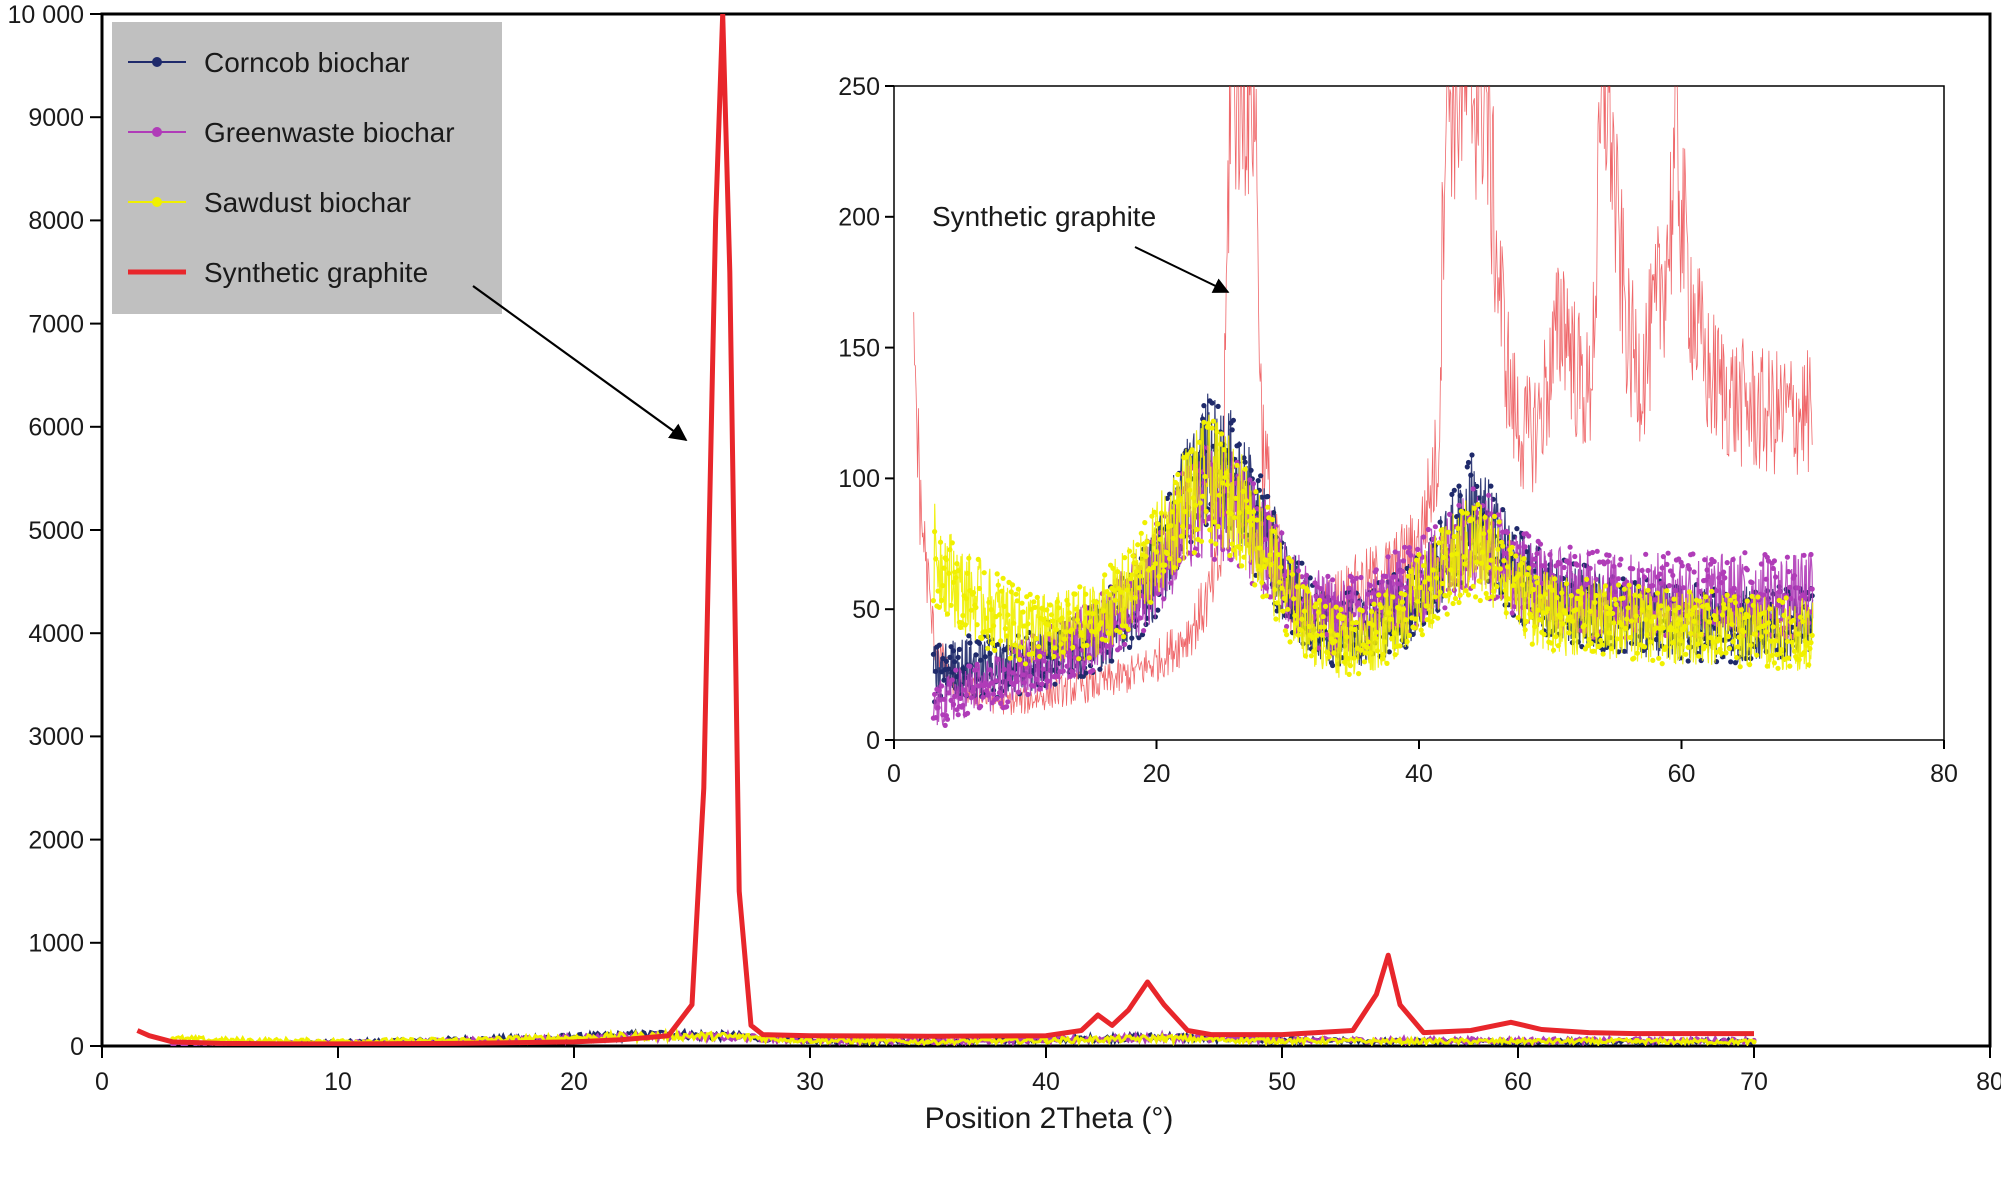  What do you see at coordinates (56, 737) in the screenshot?
I see `main-y-tick-label: 3000` at bounding box center [56, 737].